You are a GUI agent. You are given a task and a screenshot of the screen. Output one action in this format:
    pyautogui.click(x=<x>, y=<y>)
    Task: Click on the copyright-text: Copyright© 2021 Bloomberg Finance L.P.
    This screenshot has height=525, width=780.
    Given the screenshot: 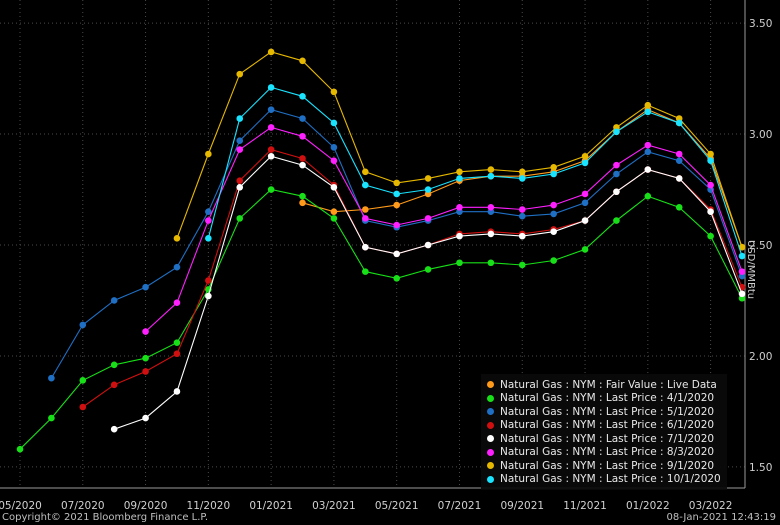 What is the action you would take?
    pyautogui.click(x=105, y=517)
    